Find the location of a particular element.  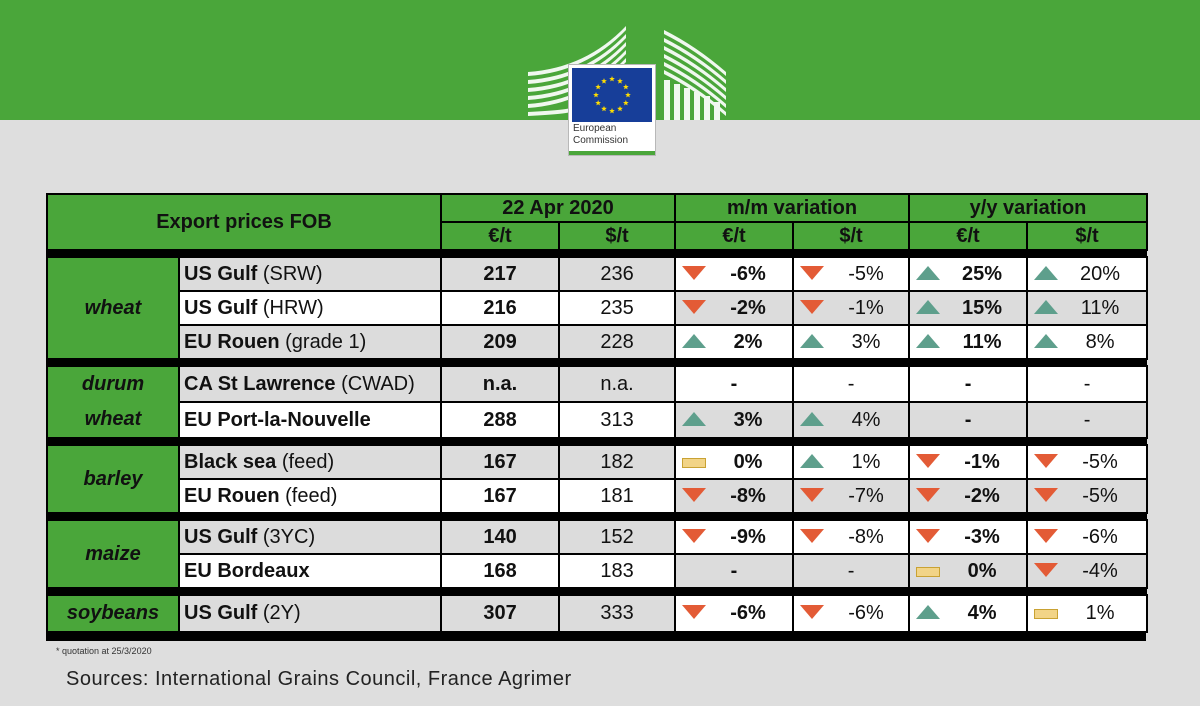

table-row: wheat US Gulf (SRW) 217 236 -6% -5% 25% 20% is located at coordinates (597, 308).